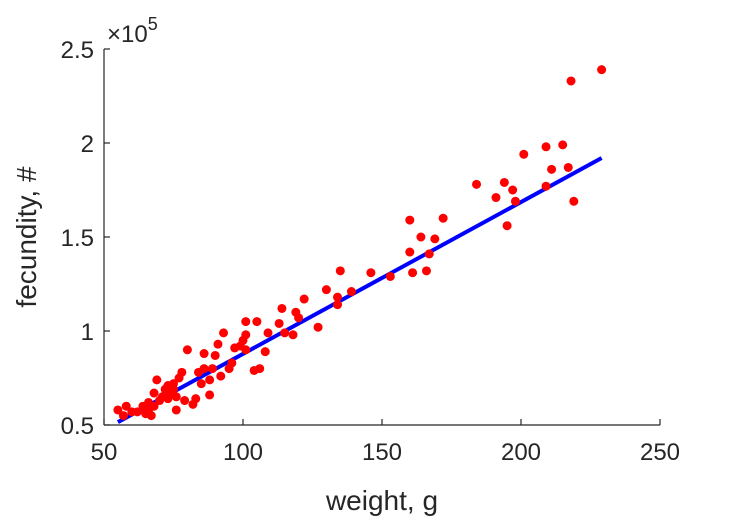 The image size is (729, 521). Describe the element at coordinates (381, 500) in the screenshot. I see `x-axis-title: weight, g` at that location.